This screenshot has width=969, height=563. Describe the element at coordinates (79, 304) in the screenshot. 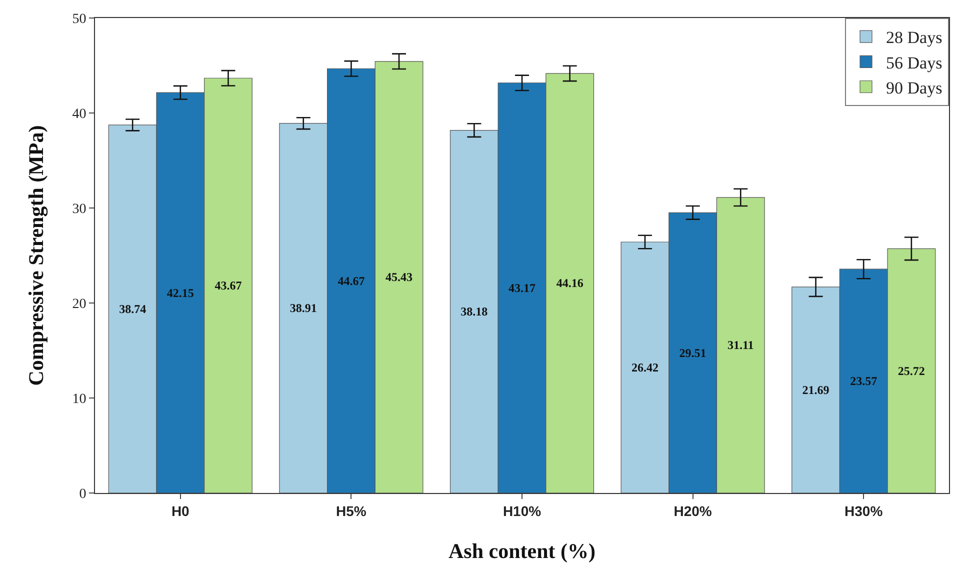

I see `y-tick-label: 20` at that location.